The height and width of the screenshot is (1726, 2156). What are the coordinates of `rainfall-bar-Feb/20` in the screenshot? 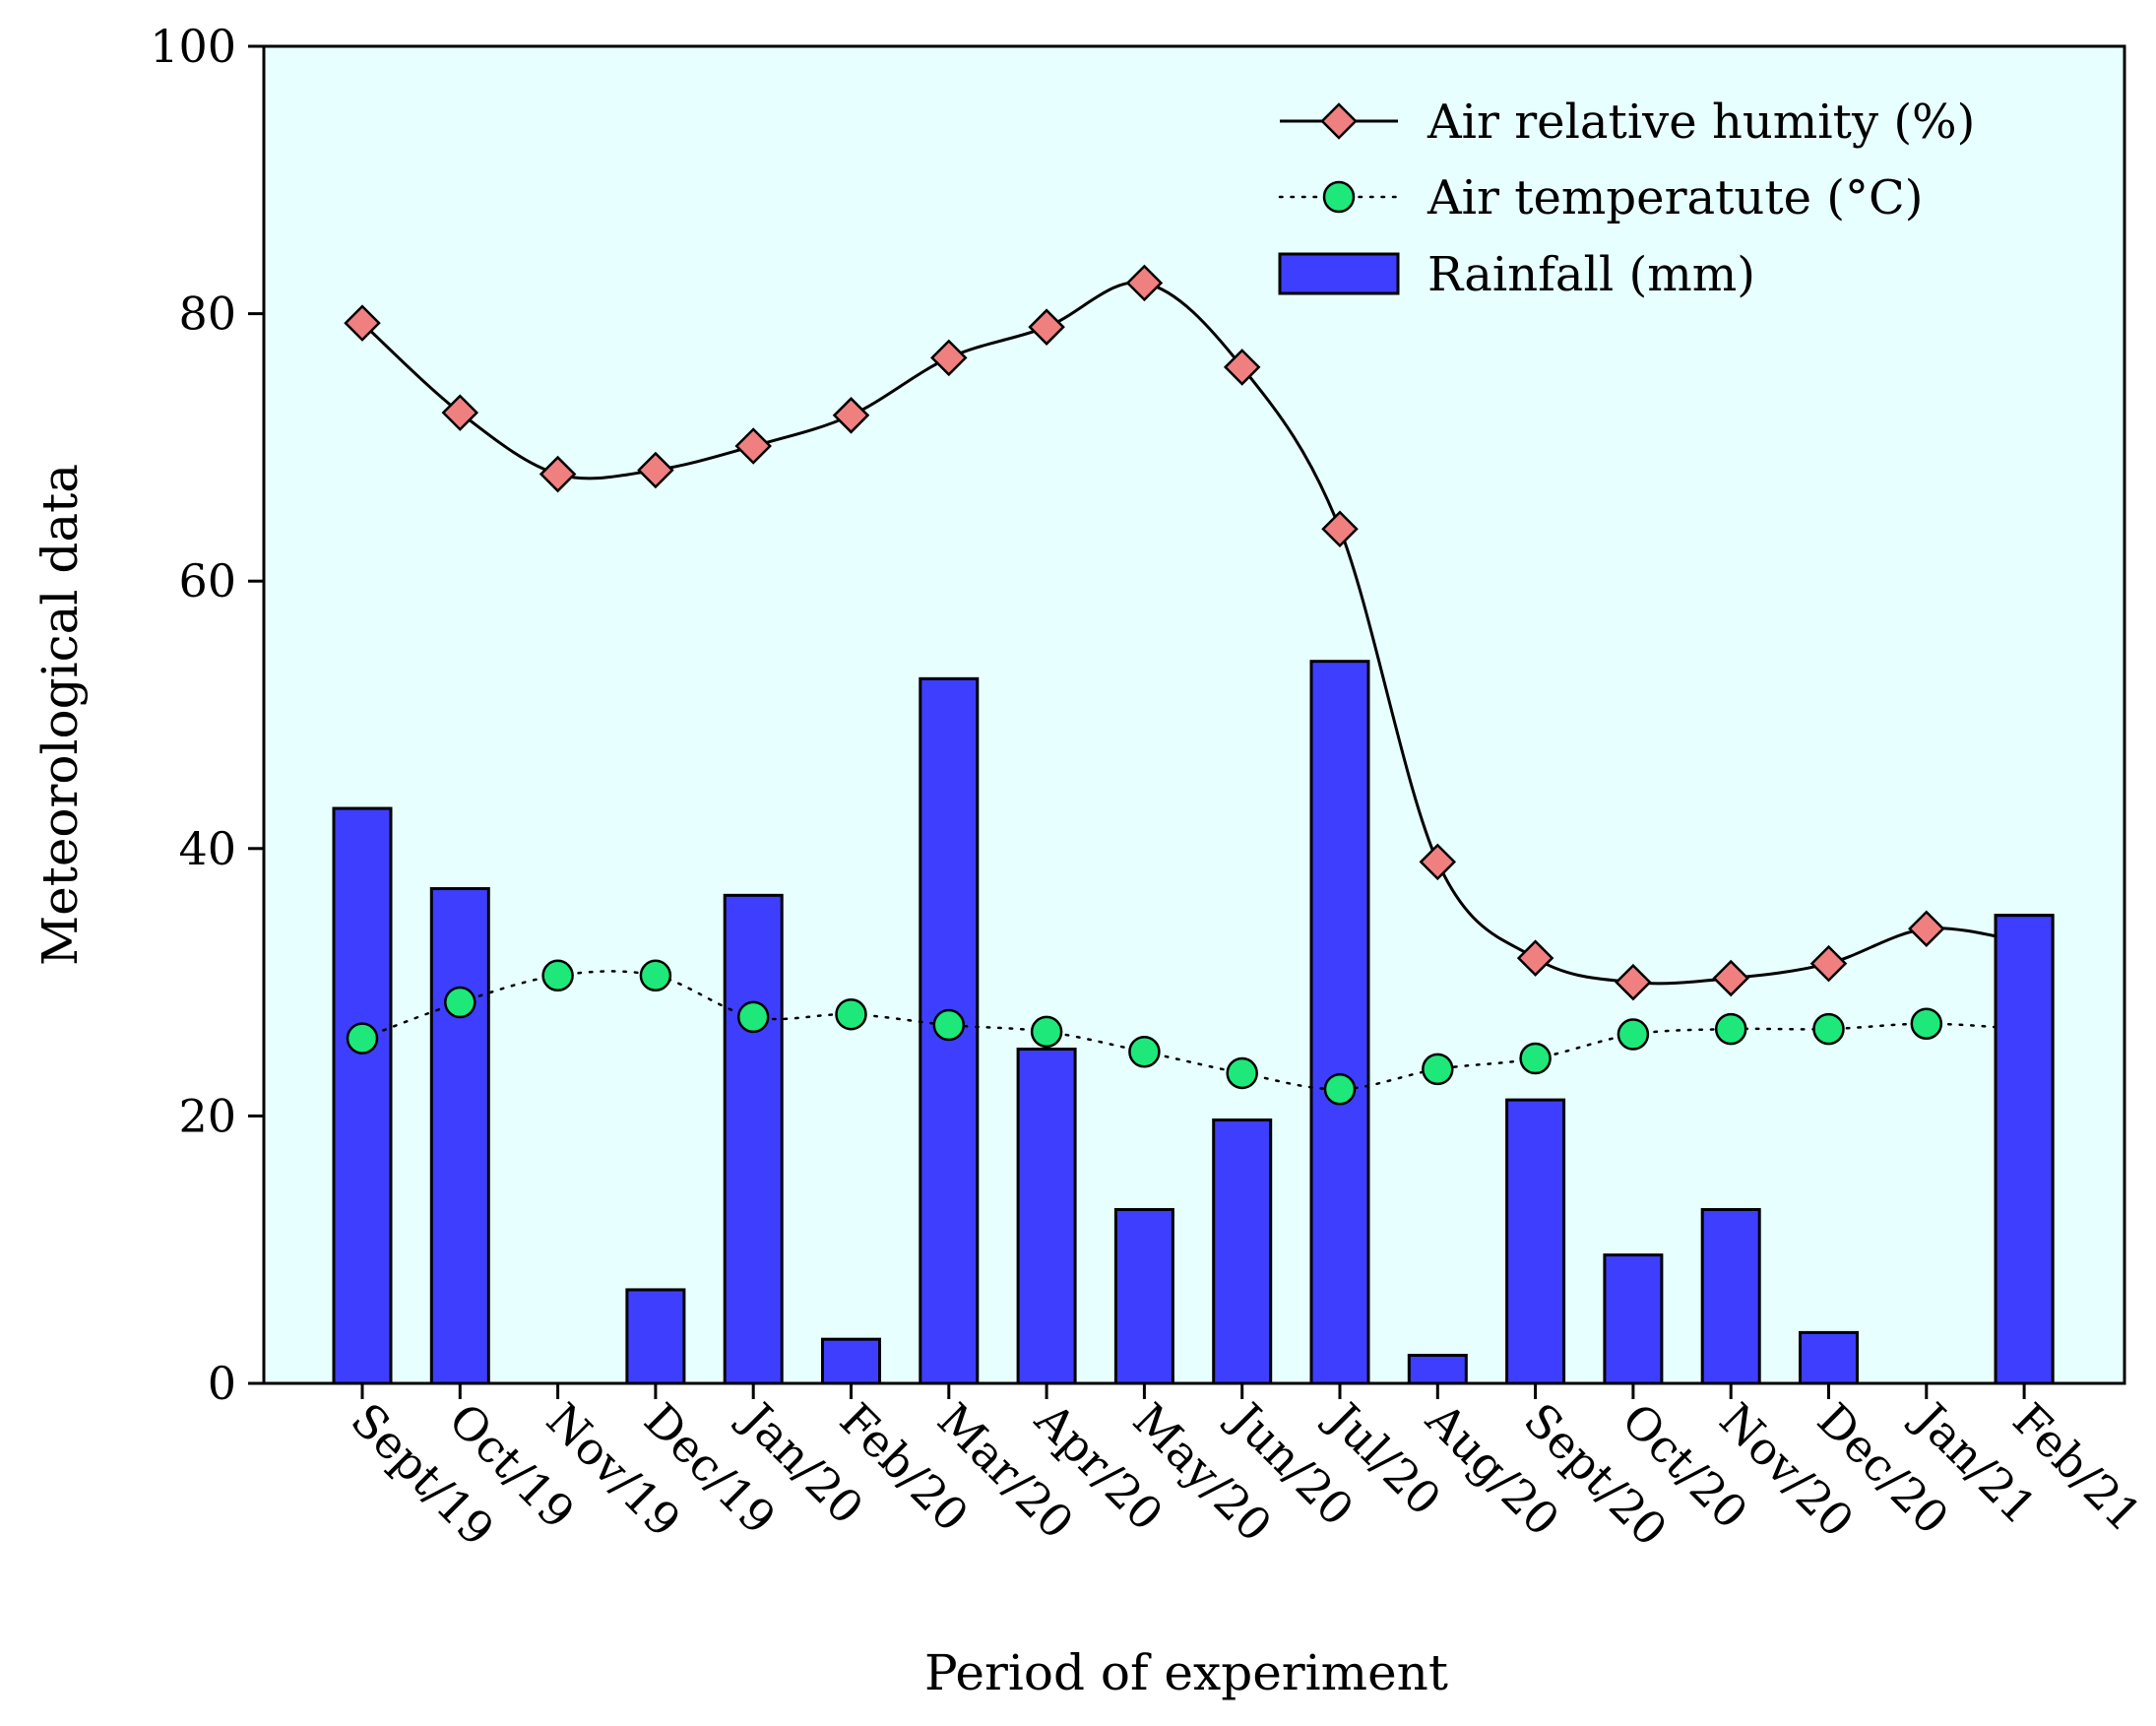 It's located at (851, 1361).